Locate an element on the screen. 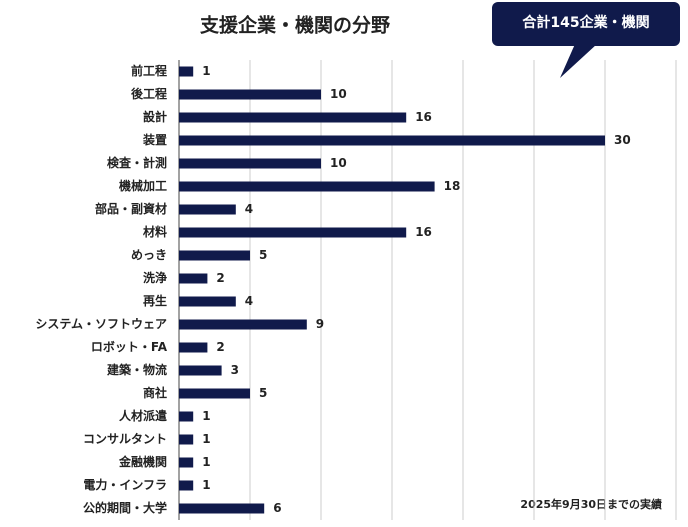 This screenshot has height=527, width=688. y-tick-label: 検査・計測 is located at coordinates (137, 162).